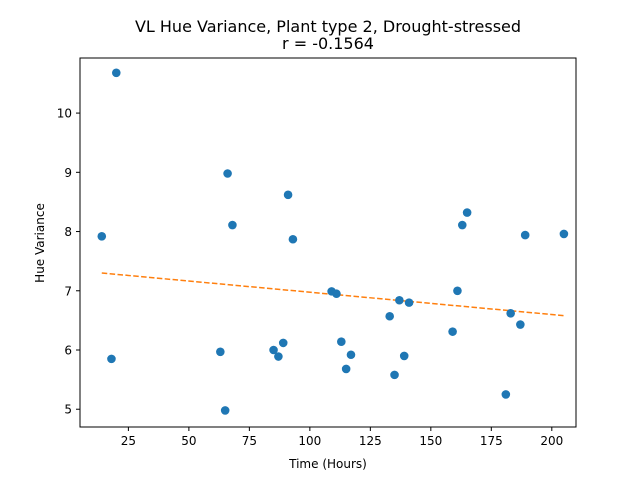  Describe the element at coordinates (551, 441) in the screenshot. I see `x-tick-label: 200` at that location.